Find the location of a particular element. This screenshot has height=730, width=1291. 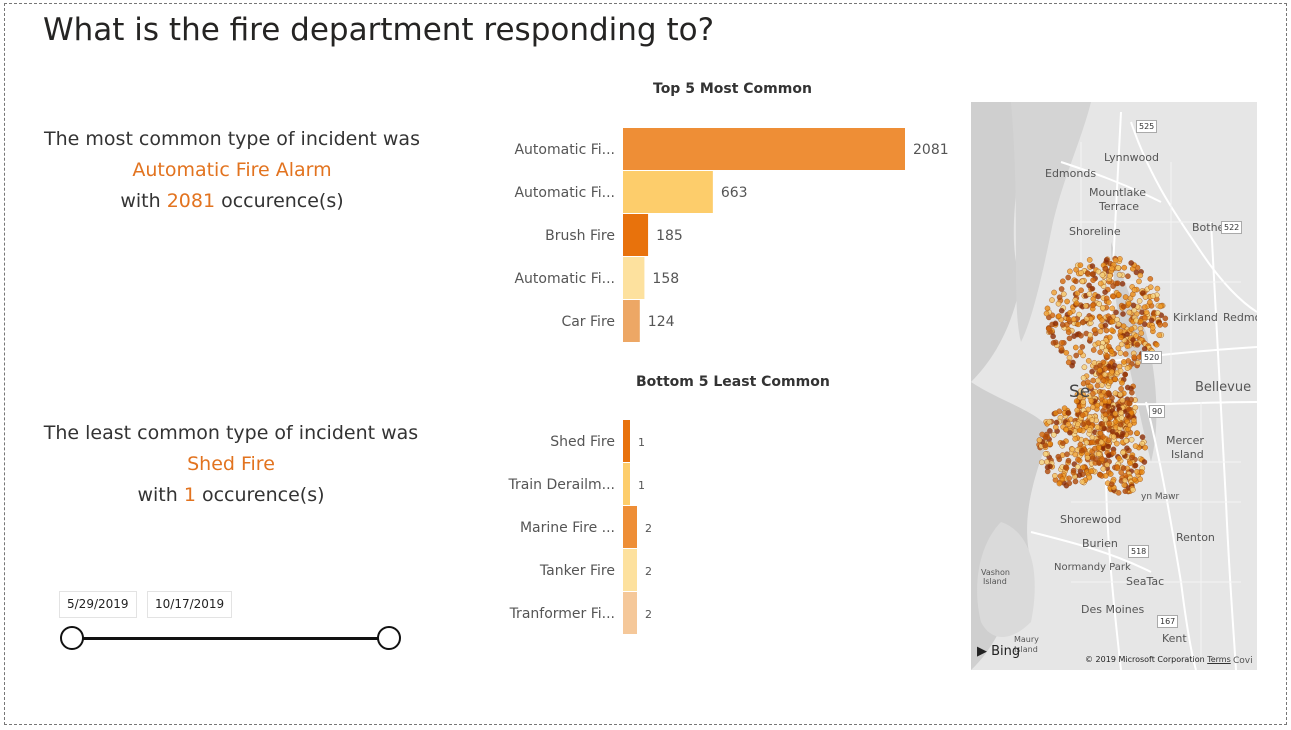

start-date-input: 5/29/2019 is located at coordinates (98, 604).